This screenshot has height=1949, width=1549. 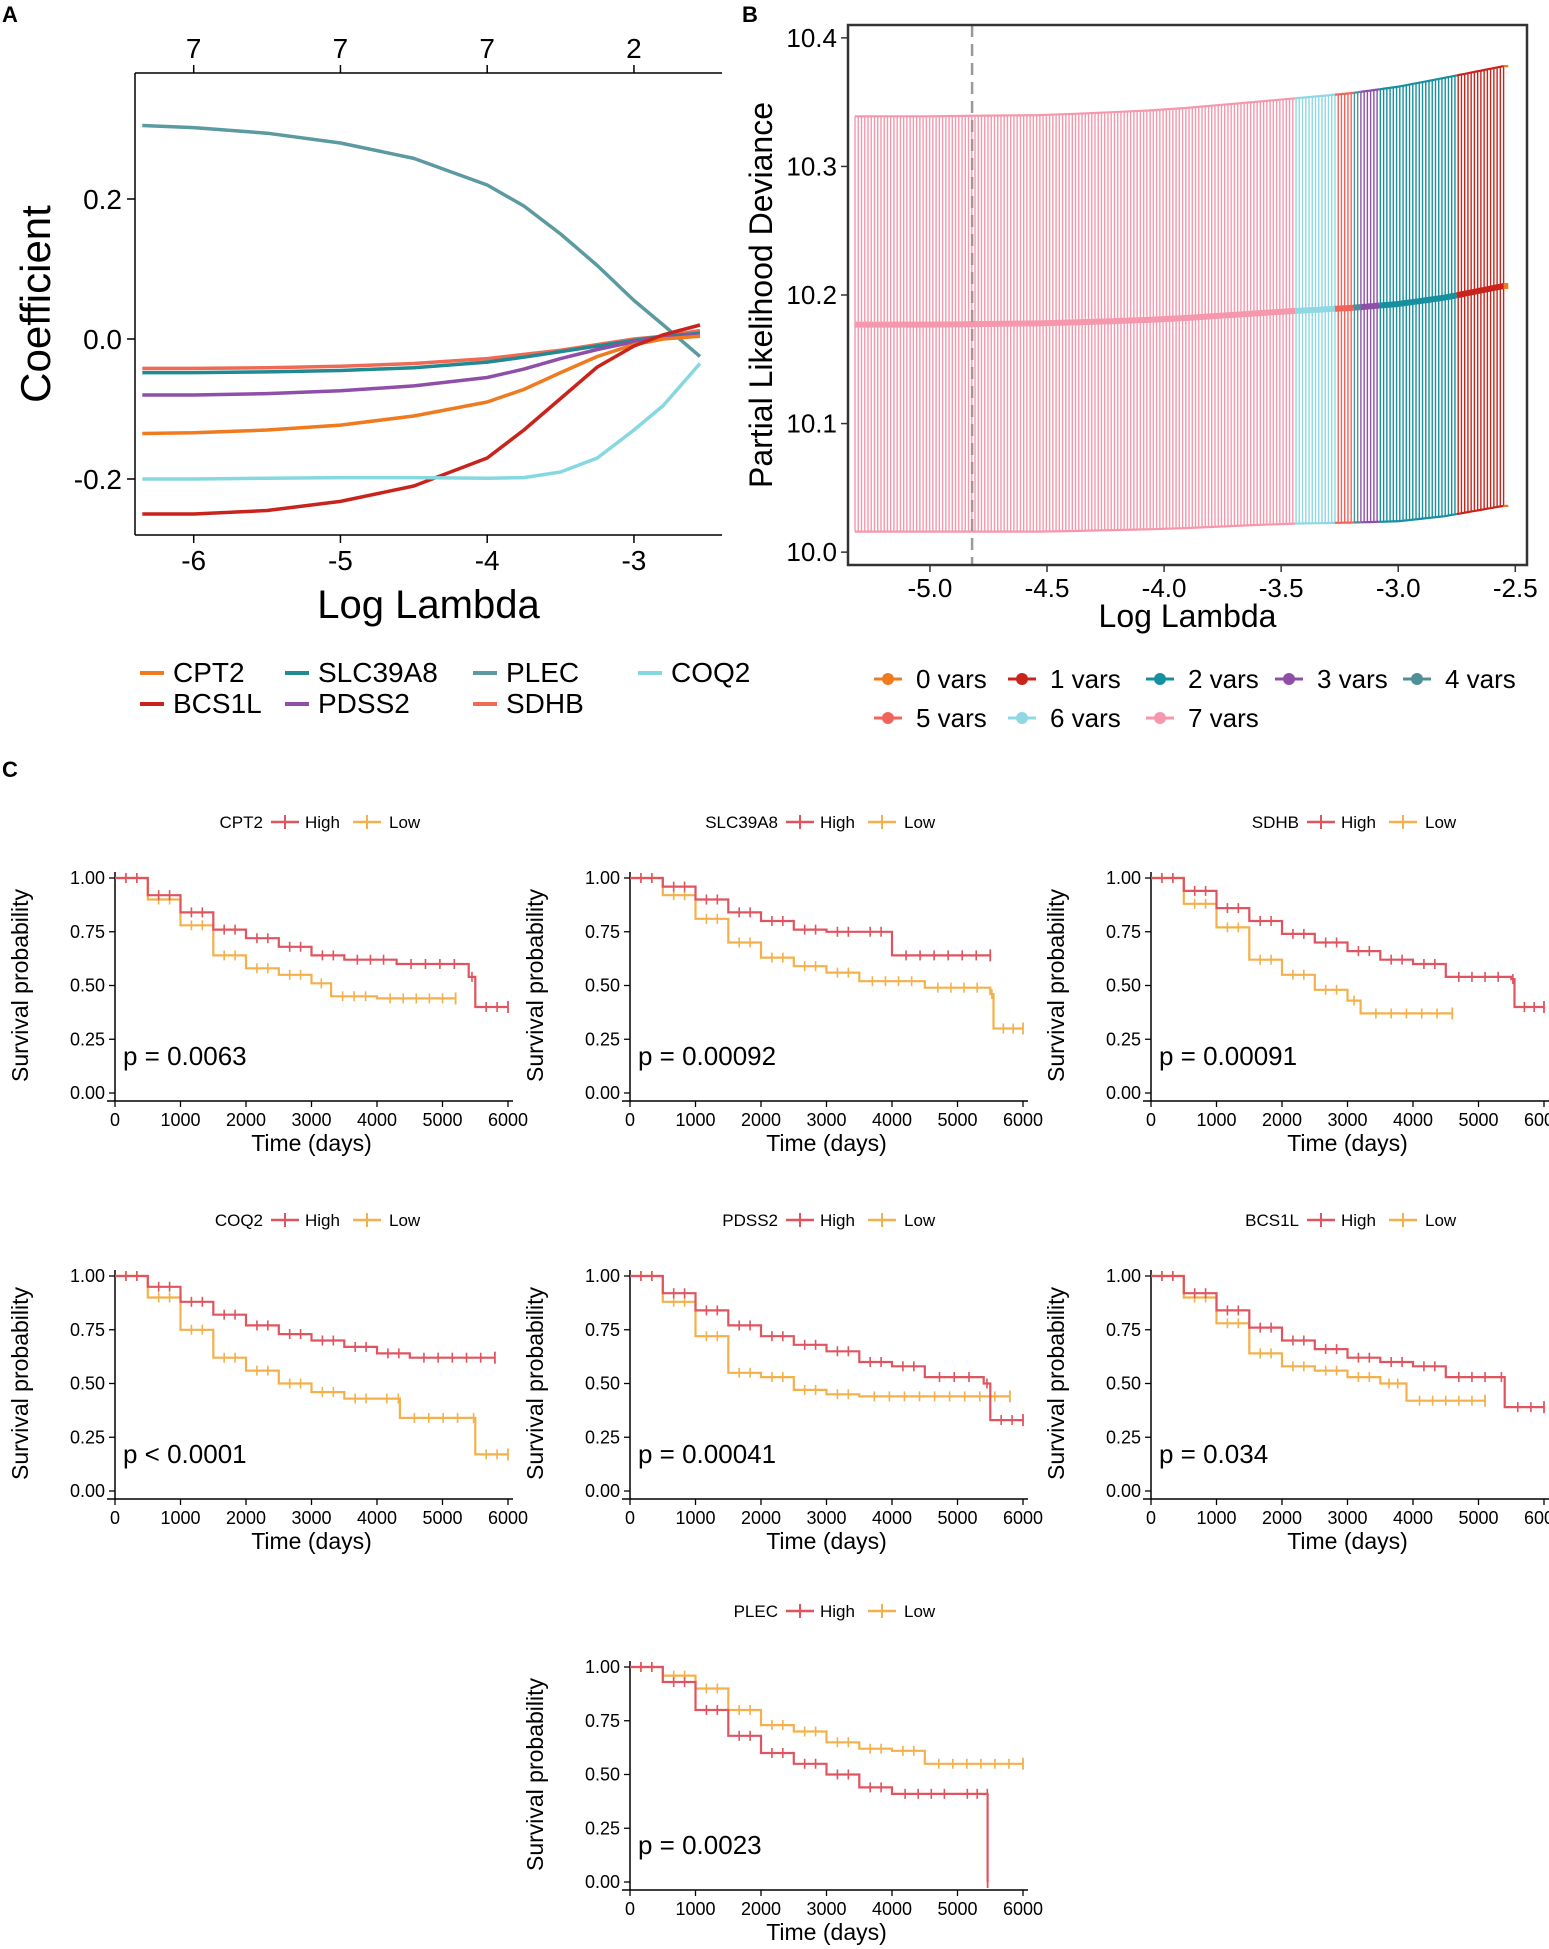 I want to click on legend-title: COQ2, so click(x=239, y=1220).